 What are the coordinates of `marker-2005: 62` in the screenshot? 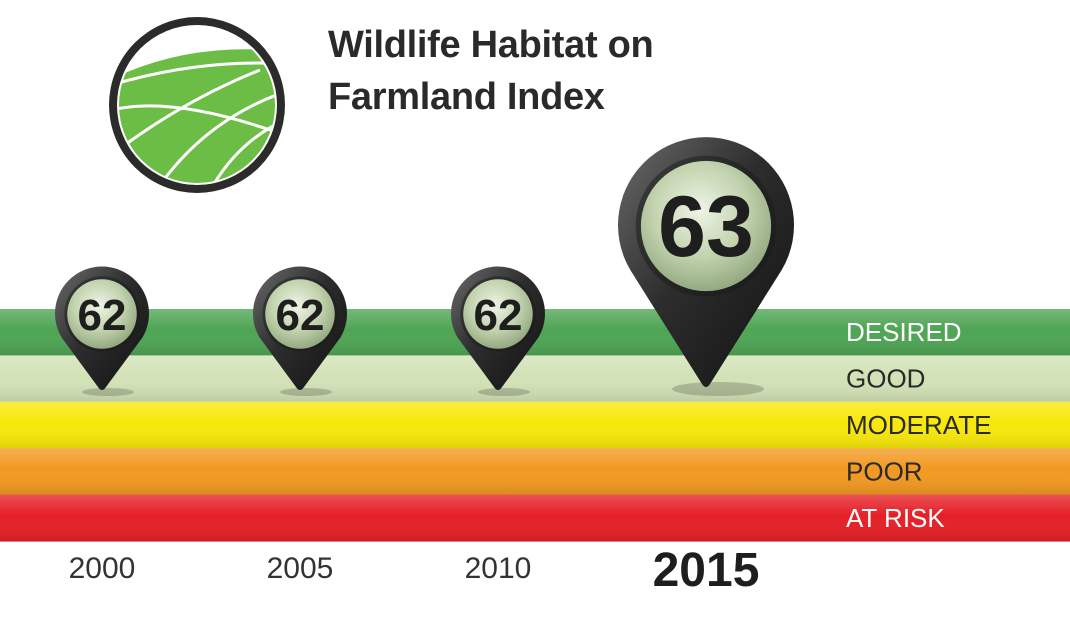 It's located at (299, 331).